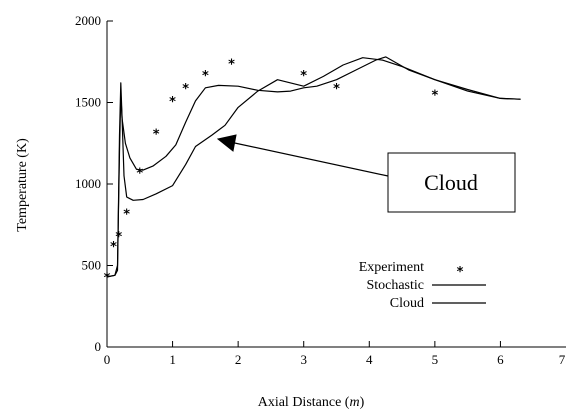  What do you see at coordinates (304, 402) in the screenshot?
I see `x-axis-title-prefix: Axial Distance (` at bounding box center [304, 402].